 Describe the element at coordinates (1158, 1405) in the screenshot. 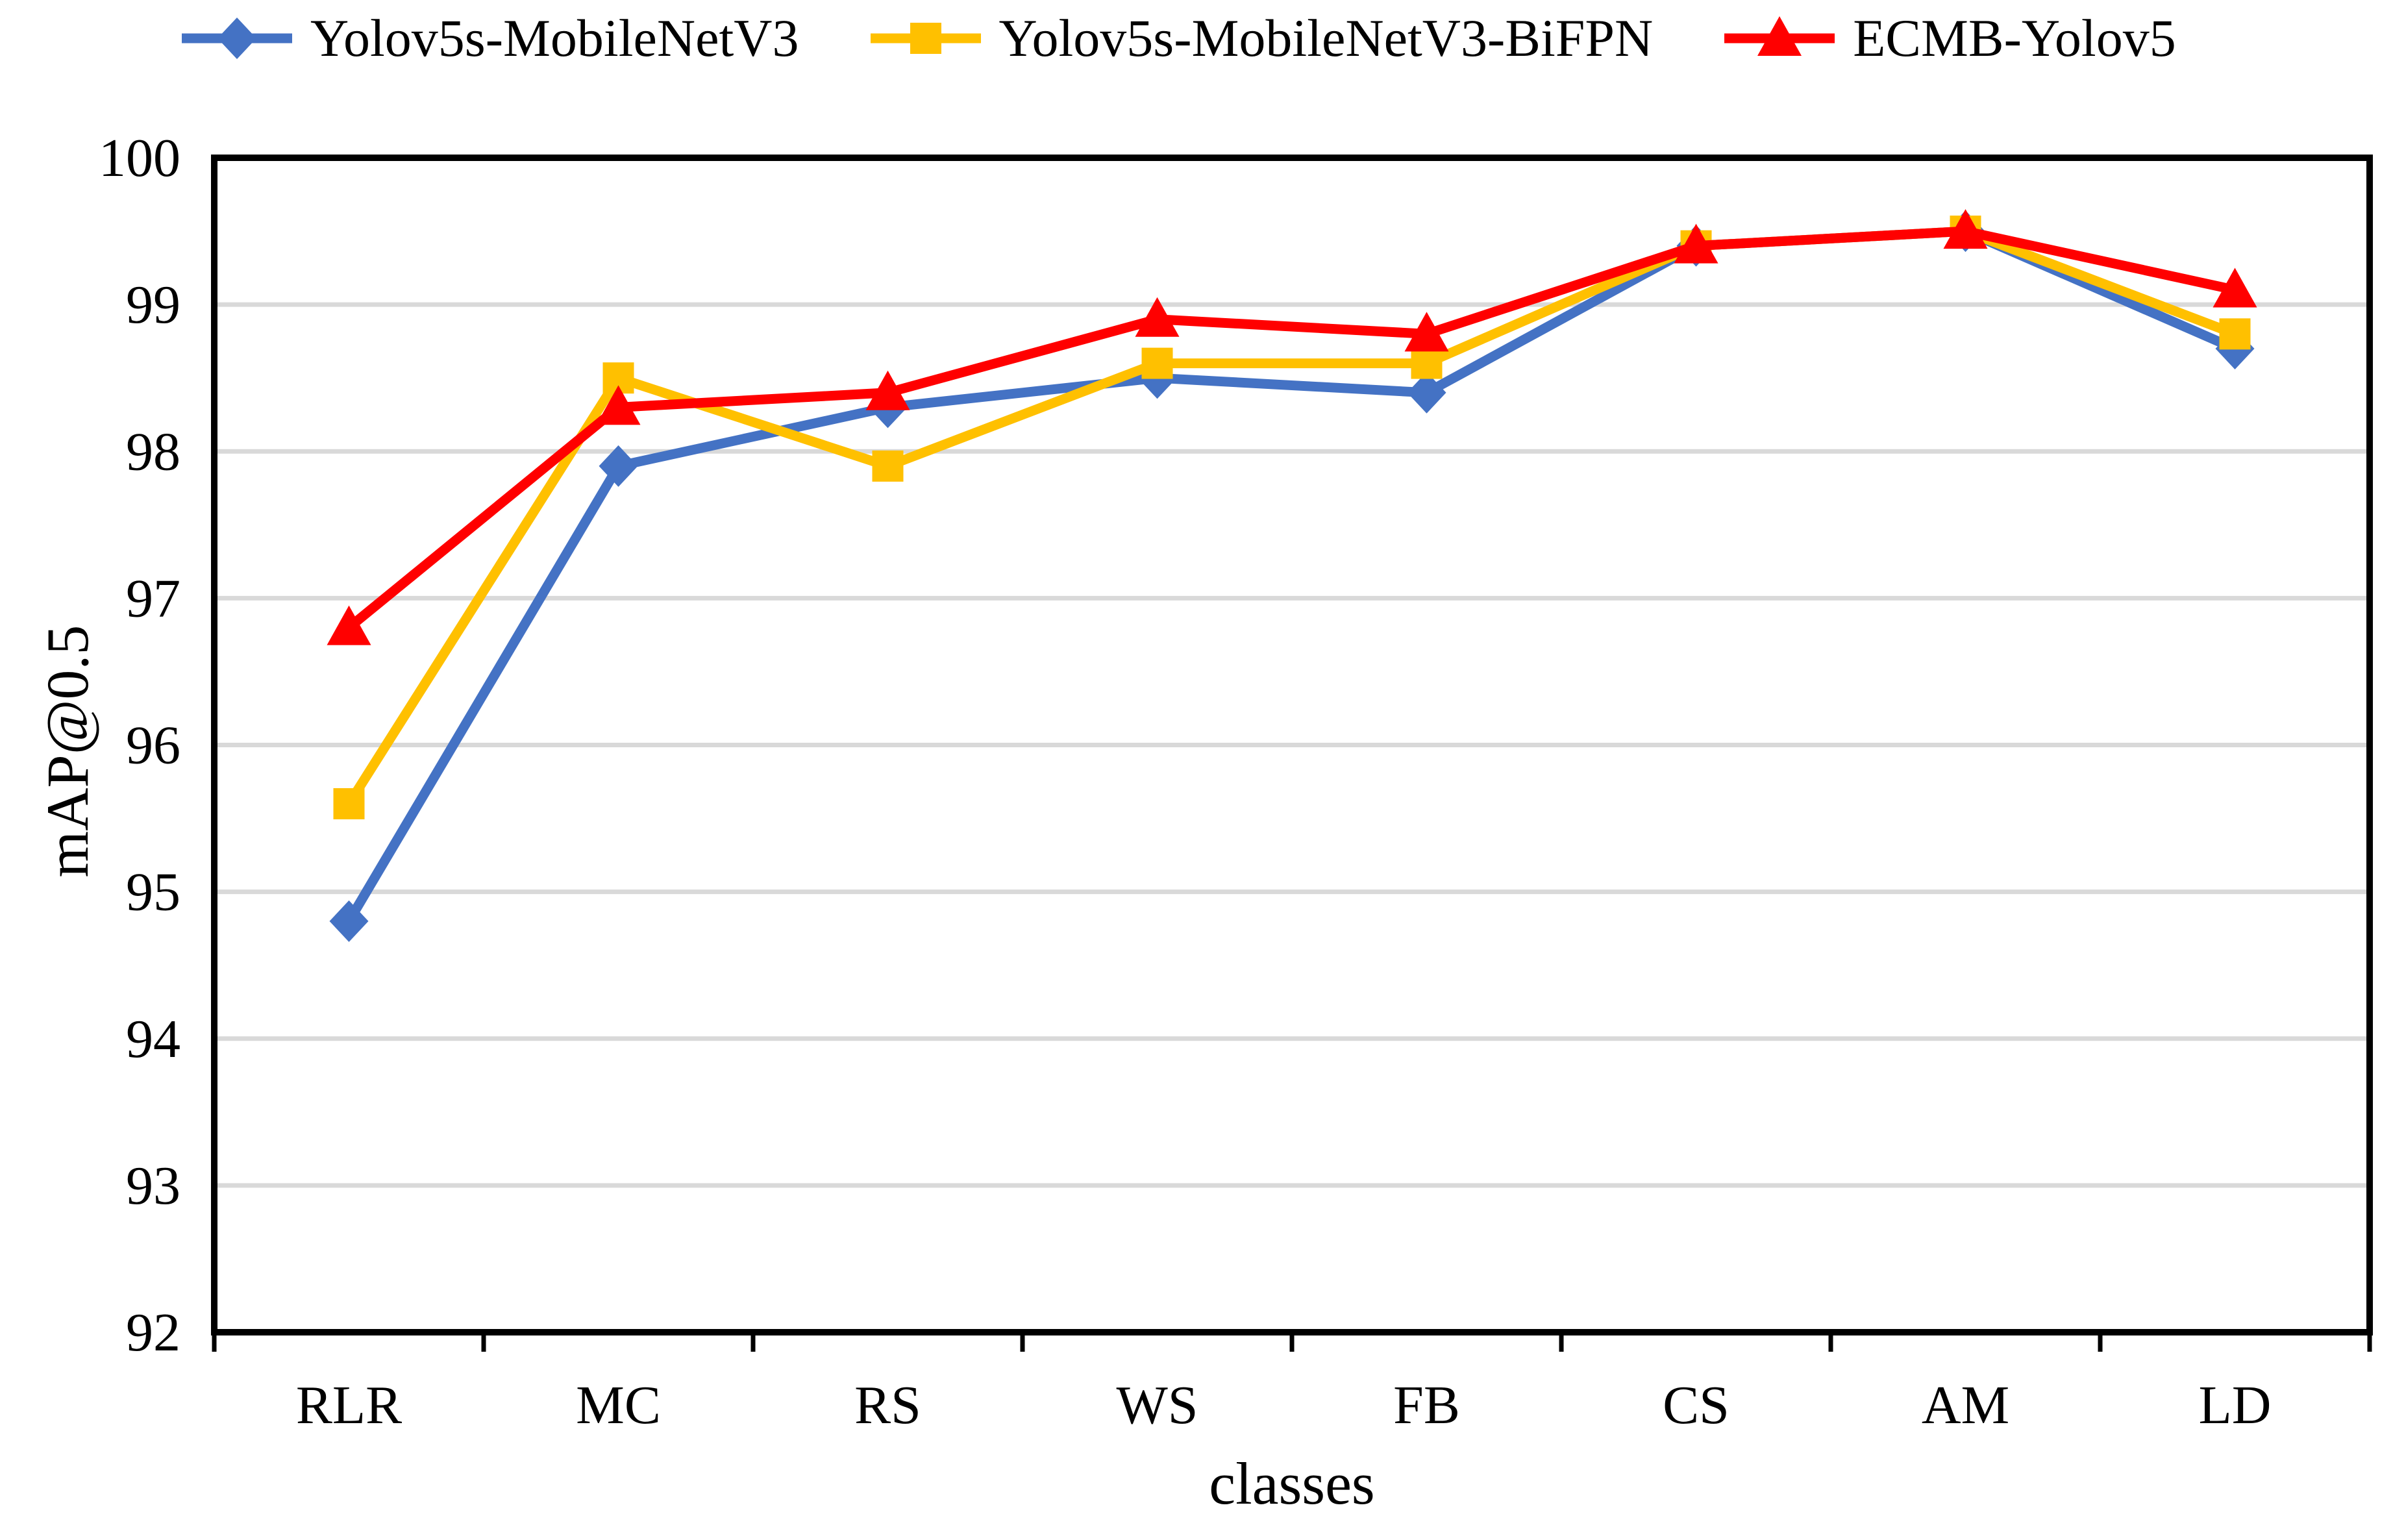

I see `x-tick-label: WS` at that location.